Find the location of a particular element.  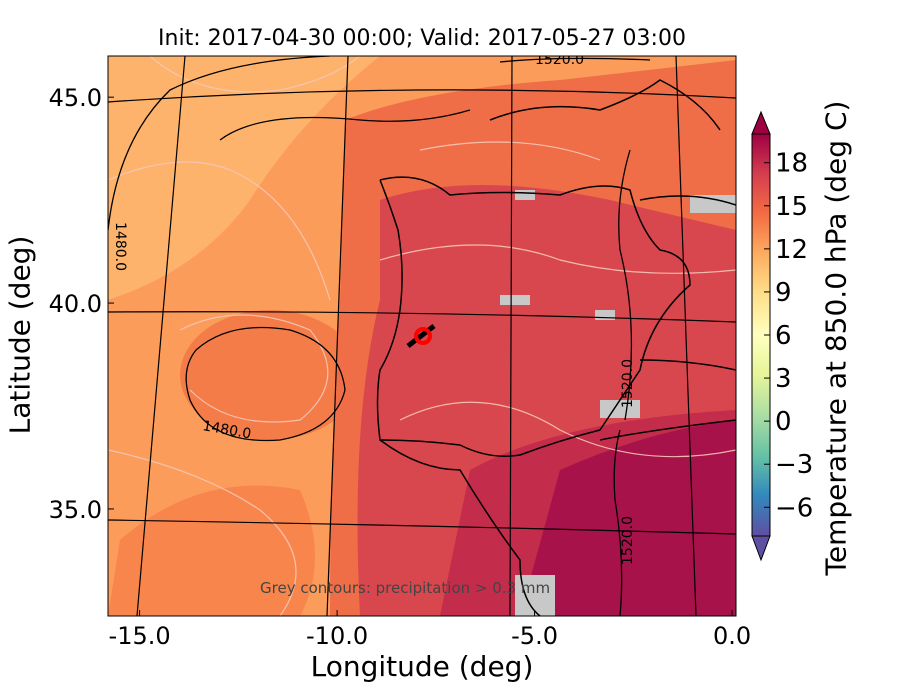

colorbar-tick-label: 9 is located at coordinates (783, 293).